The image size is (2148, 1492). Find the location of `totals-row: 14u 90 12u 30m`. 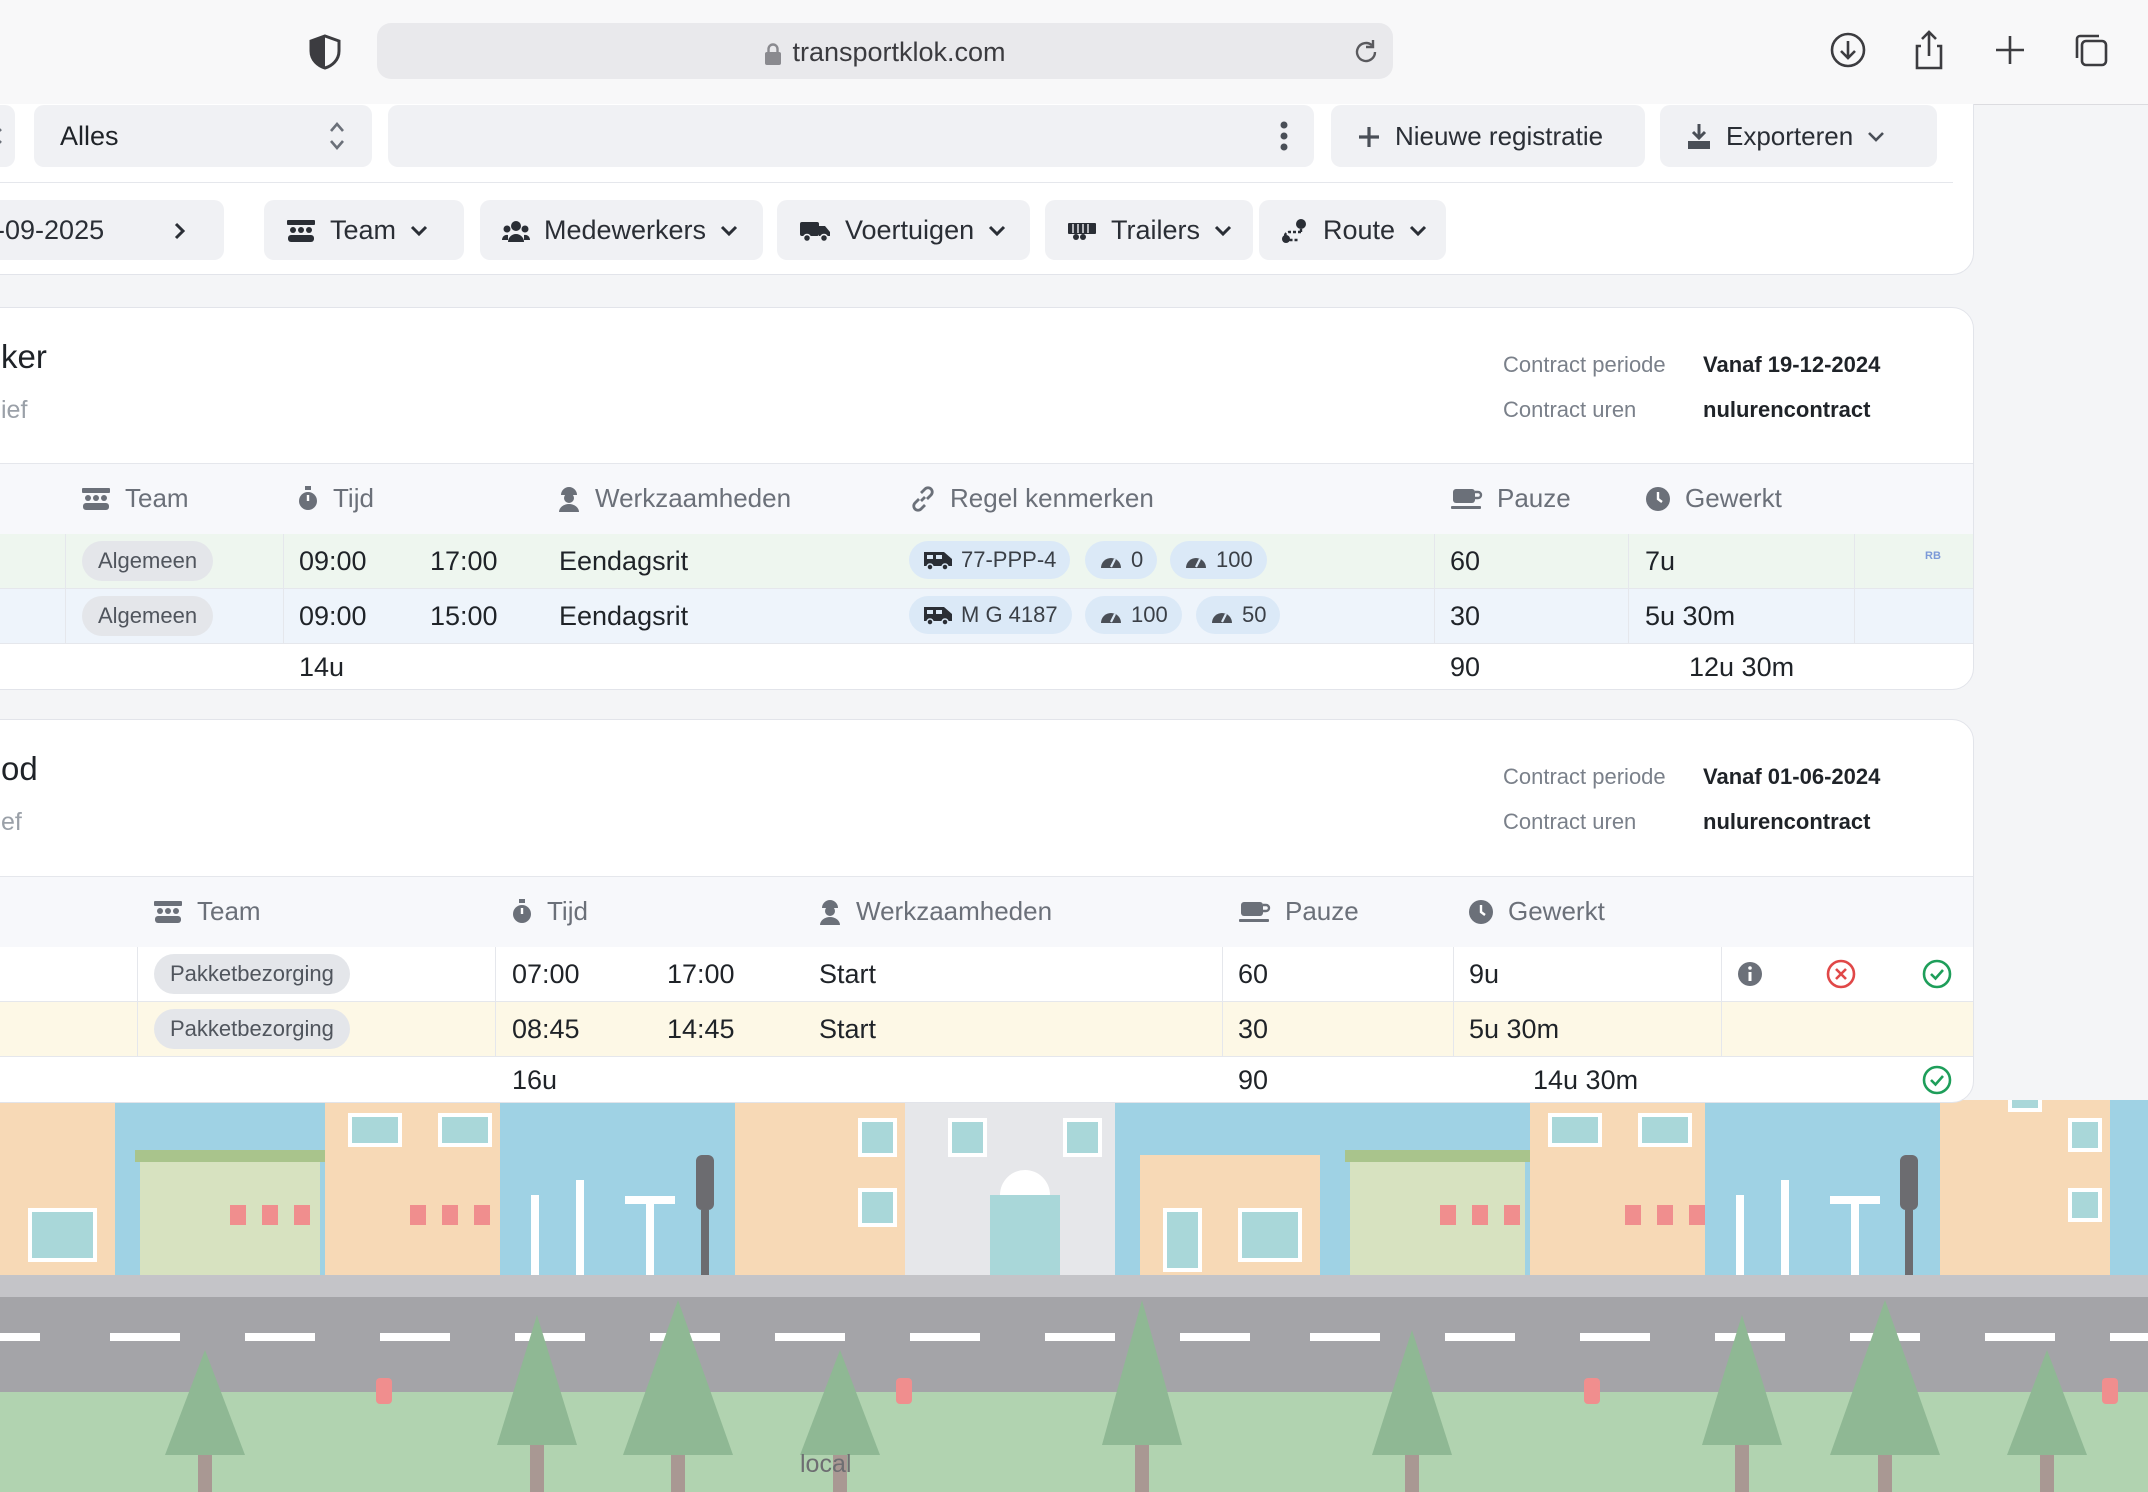

totals-row: 14u 90 12u 30m is located at coordinates (986, 666).